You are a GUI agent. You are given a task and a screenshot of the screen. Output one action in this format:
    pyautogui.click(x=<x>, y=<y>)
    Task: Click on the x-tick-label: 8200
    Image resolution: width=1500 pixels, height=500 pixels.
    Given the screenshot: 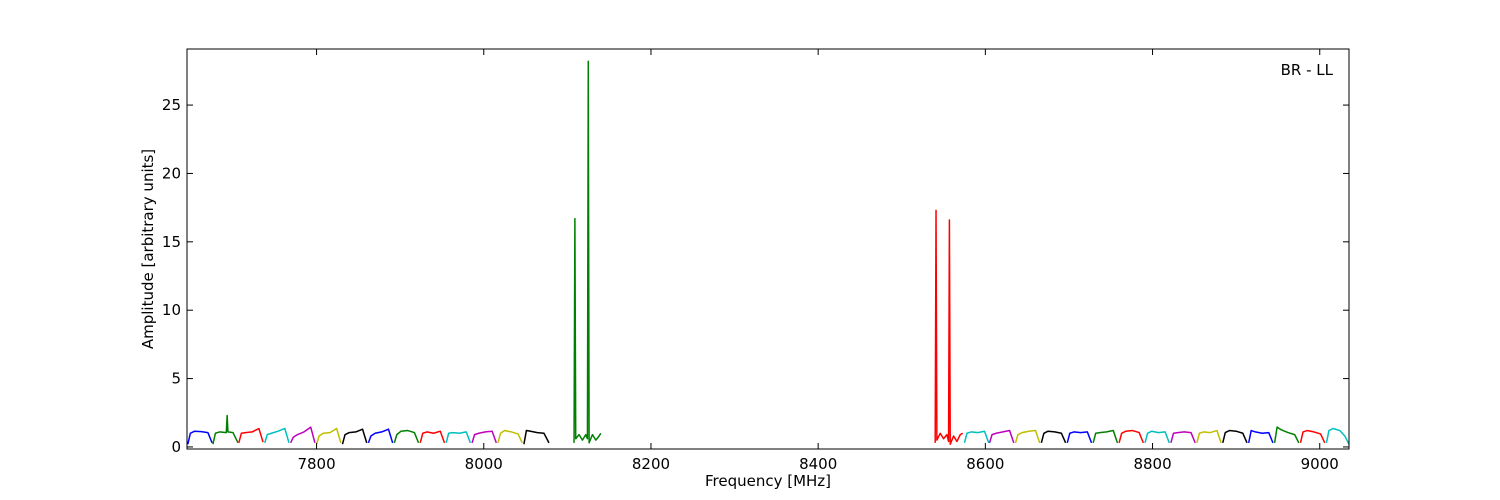 What is the action you would take?
    pyautogui.click(x=651, y=464)
    